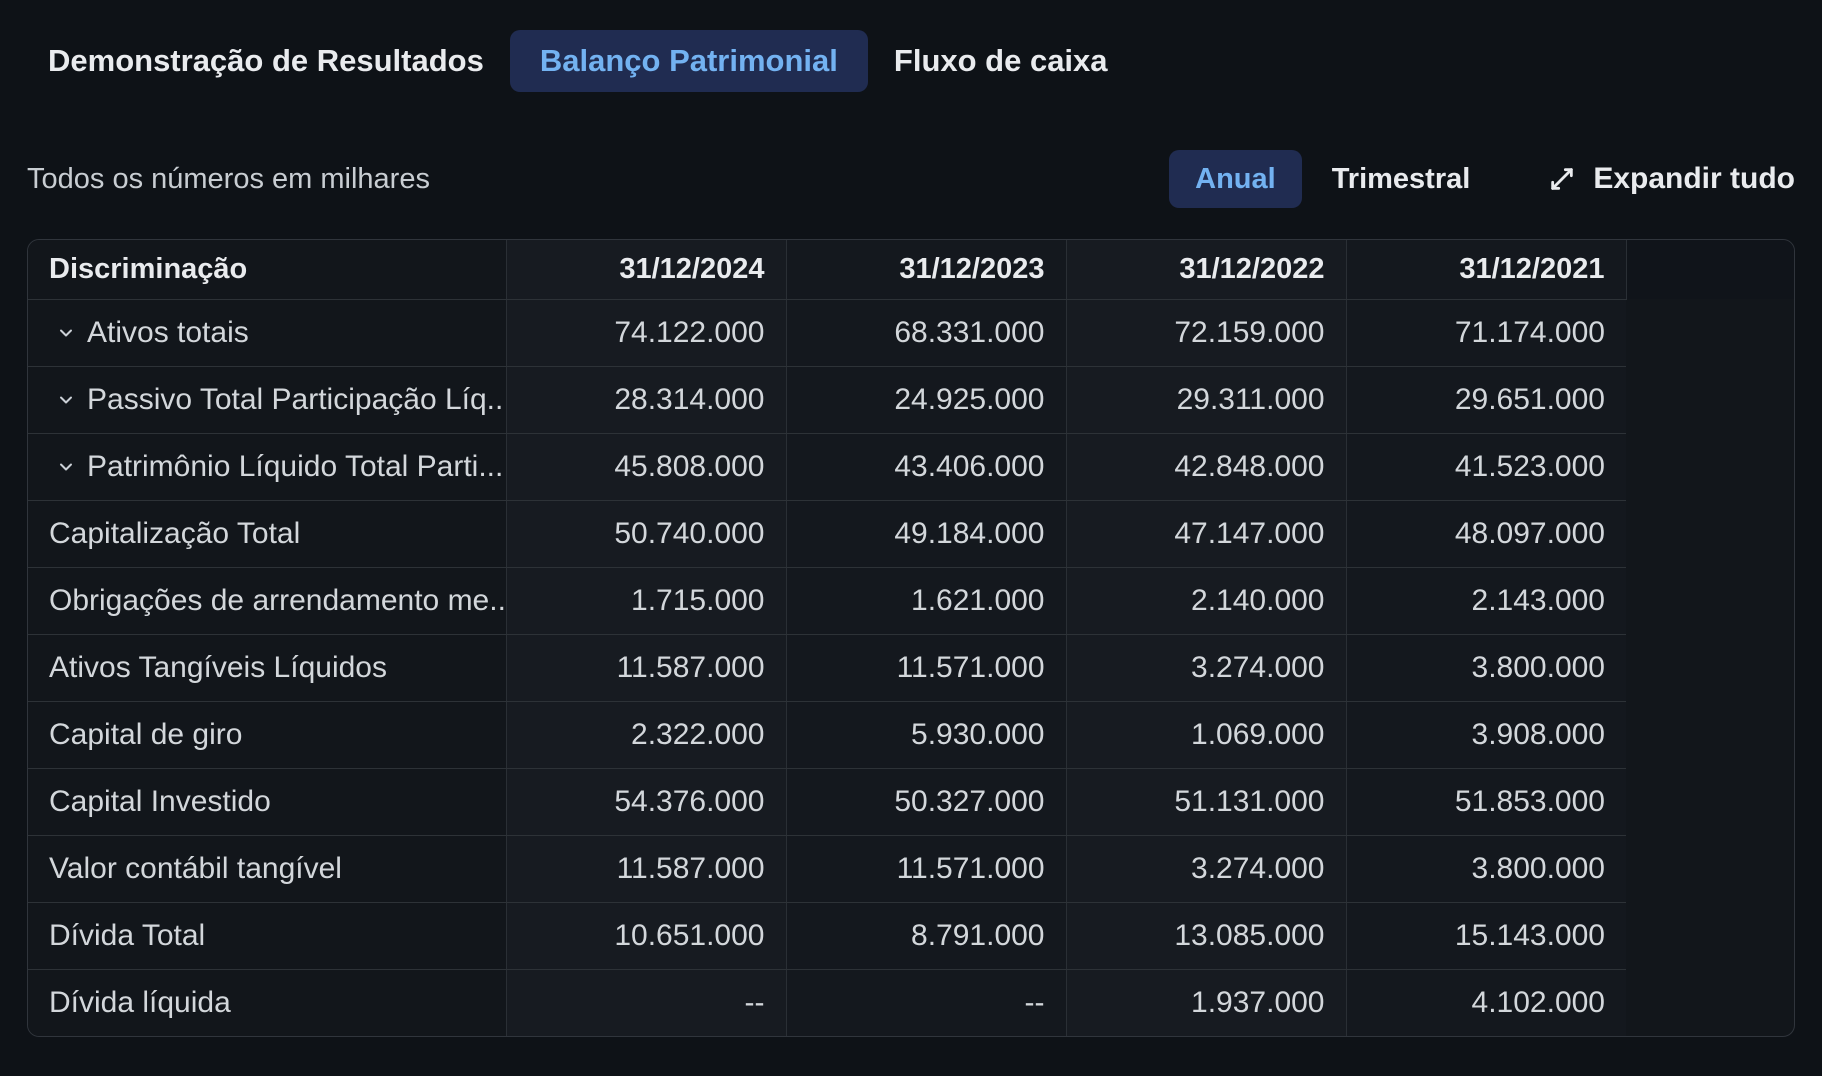 Image resolution: width=1822 pixels, height=1076 pixels. Describe the element at coordinates (925, 936) in the screenshot. I see `cell-value: 8.791.000` at that location.